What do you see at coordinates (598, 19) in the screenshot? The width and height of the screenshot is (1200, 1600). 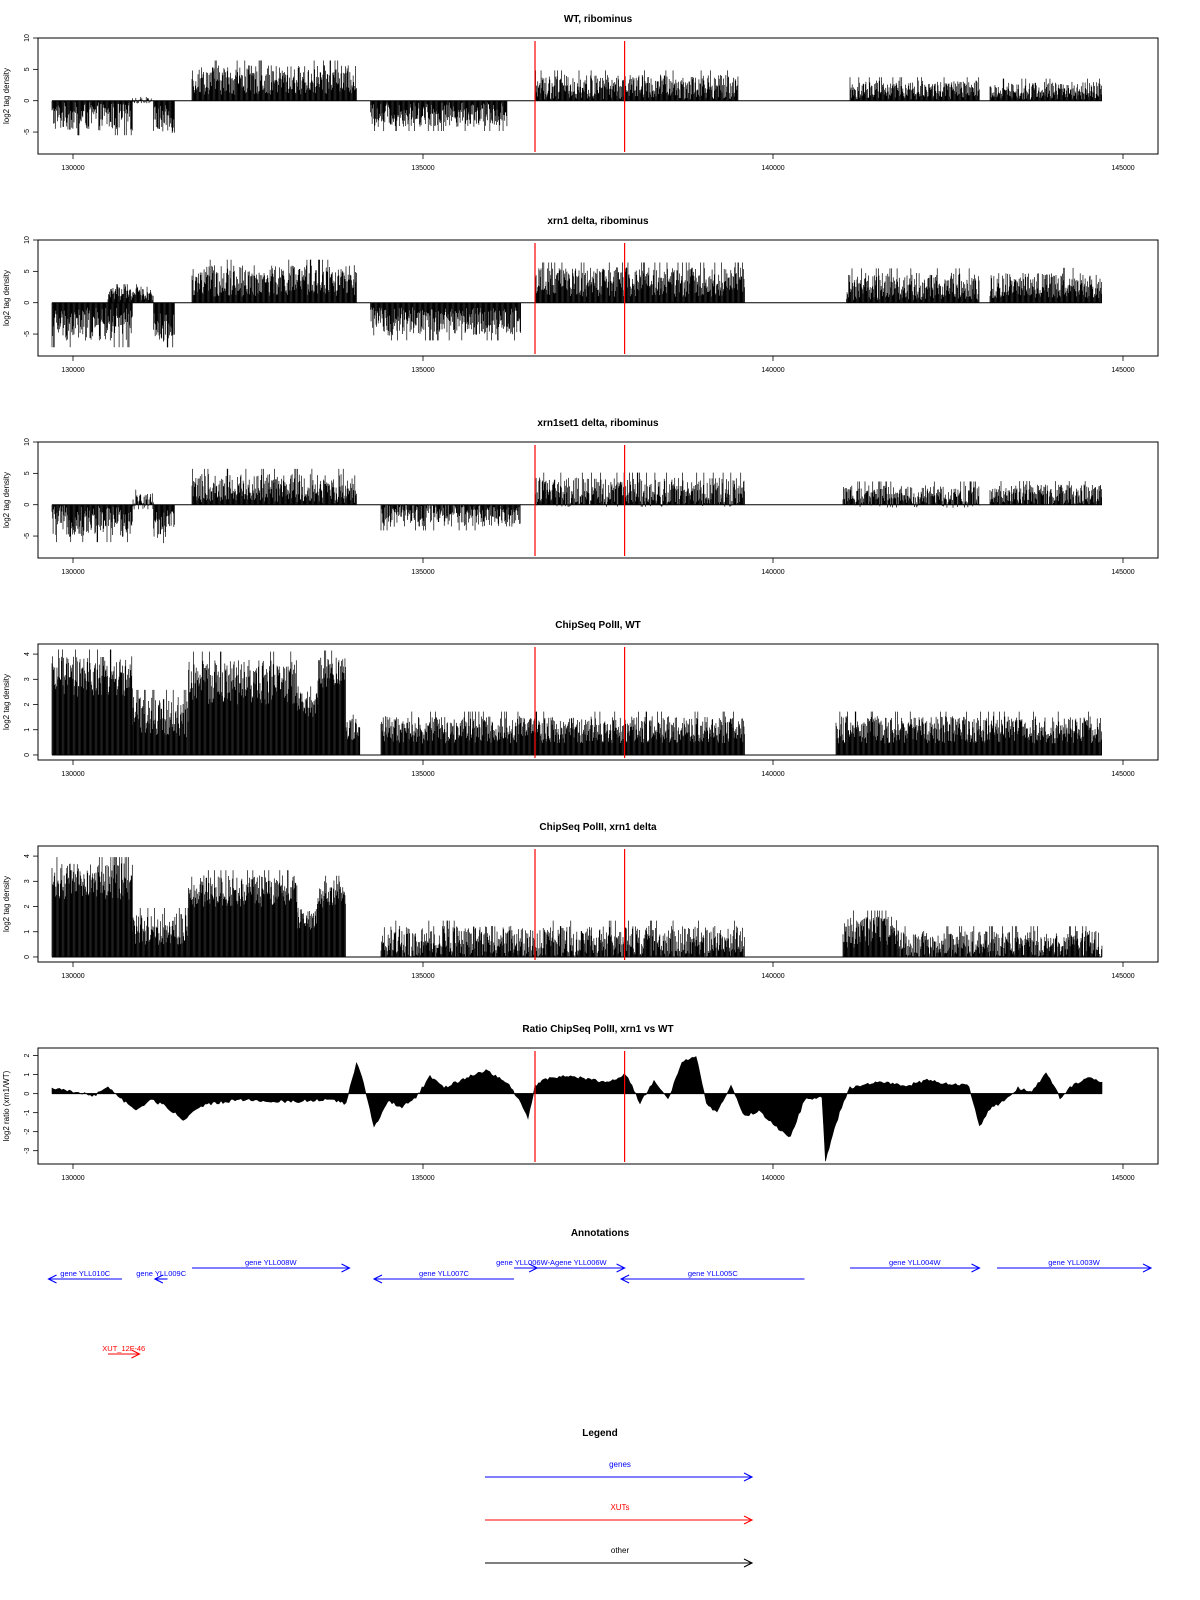 I see `panel-title: WT, ribominus` at bounding box center [598, 19].